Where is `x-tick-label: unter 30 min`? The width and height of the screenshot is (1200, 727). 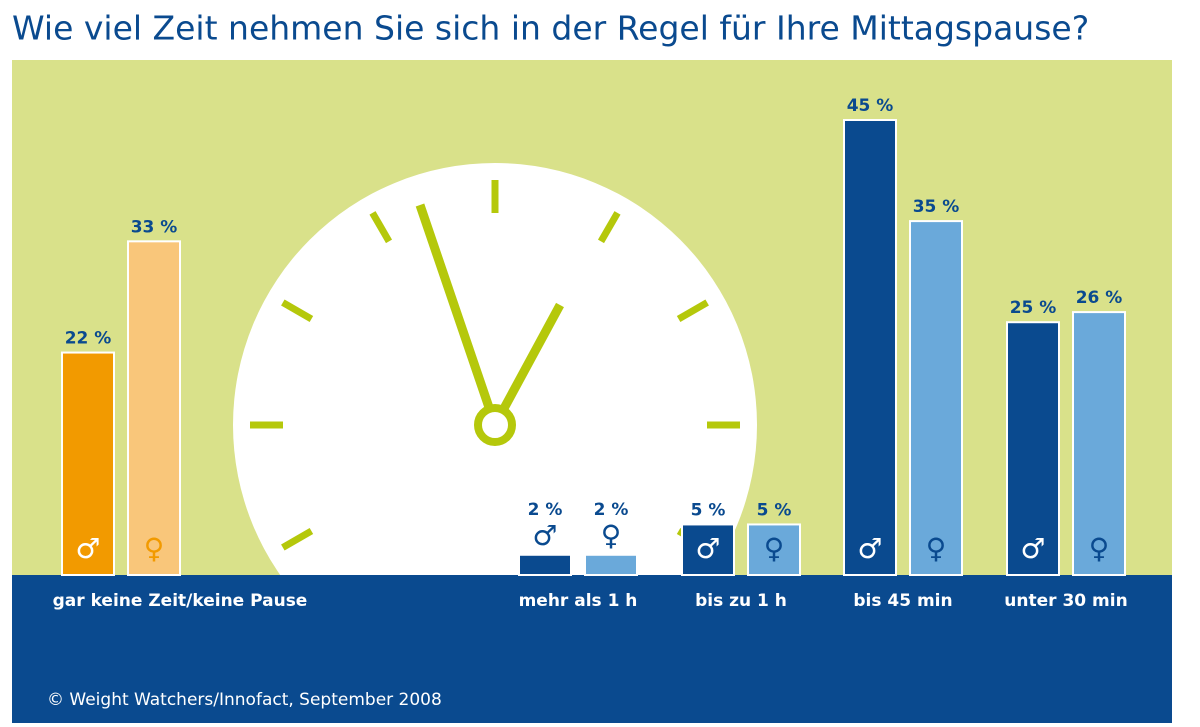
x-tick-label: unter 30 min is located at coordinates (1065, 601).